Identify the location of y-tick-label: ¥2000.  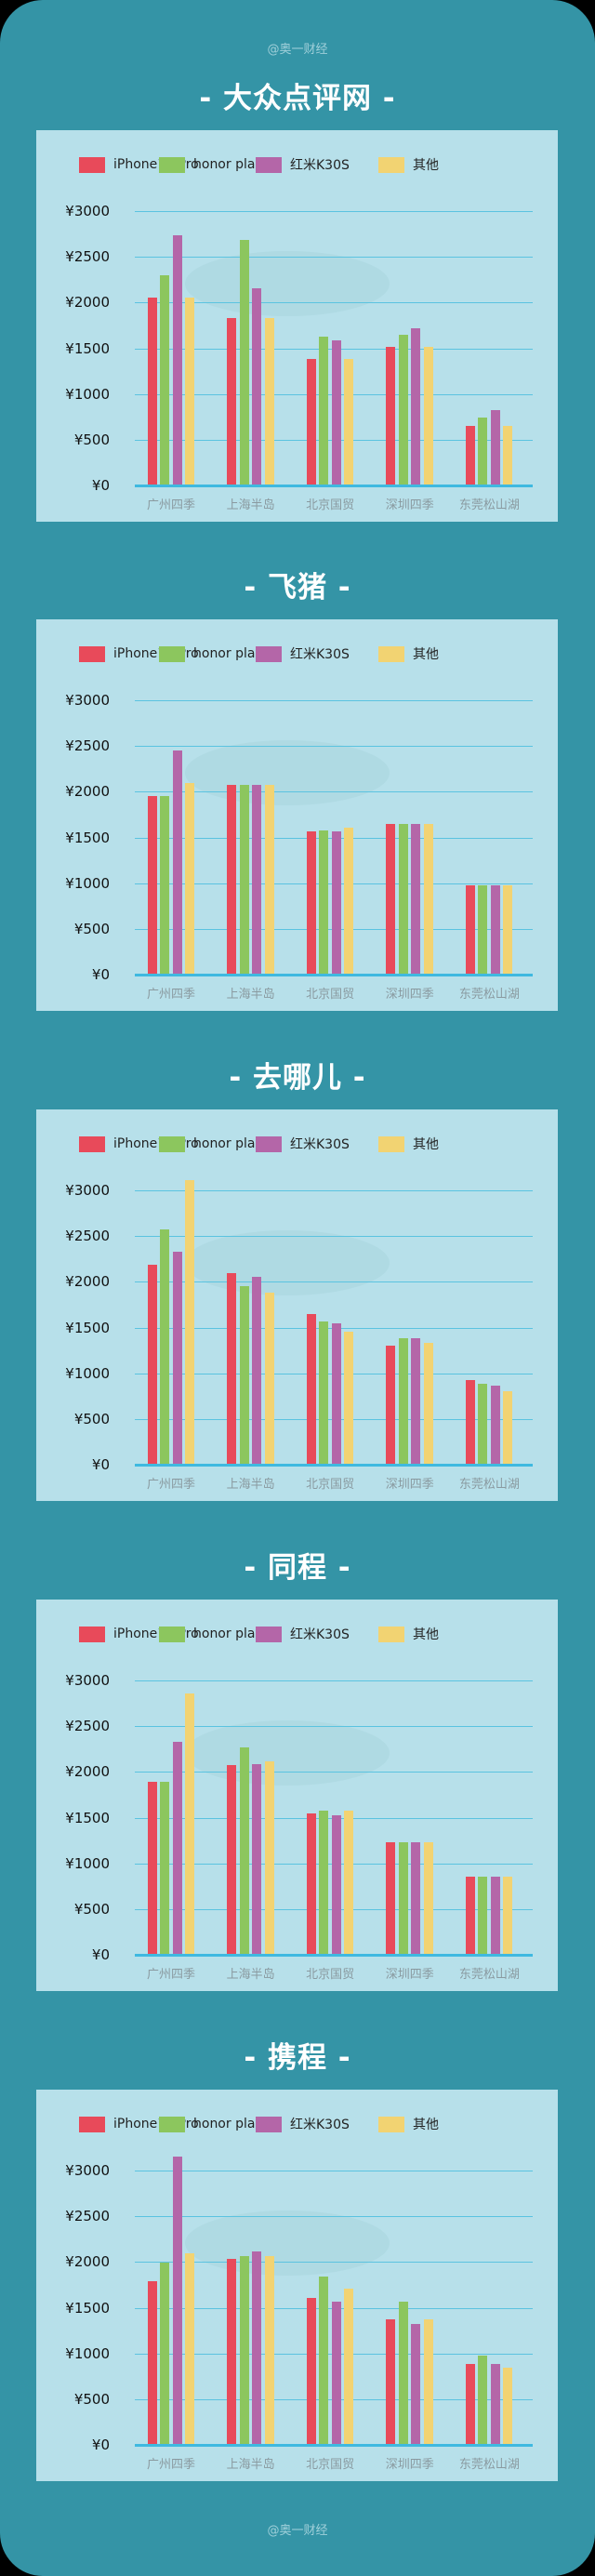
(87, 1282).